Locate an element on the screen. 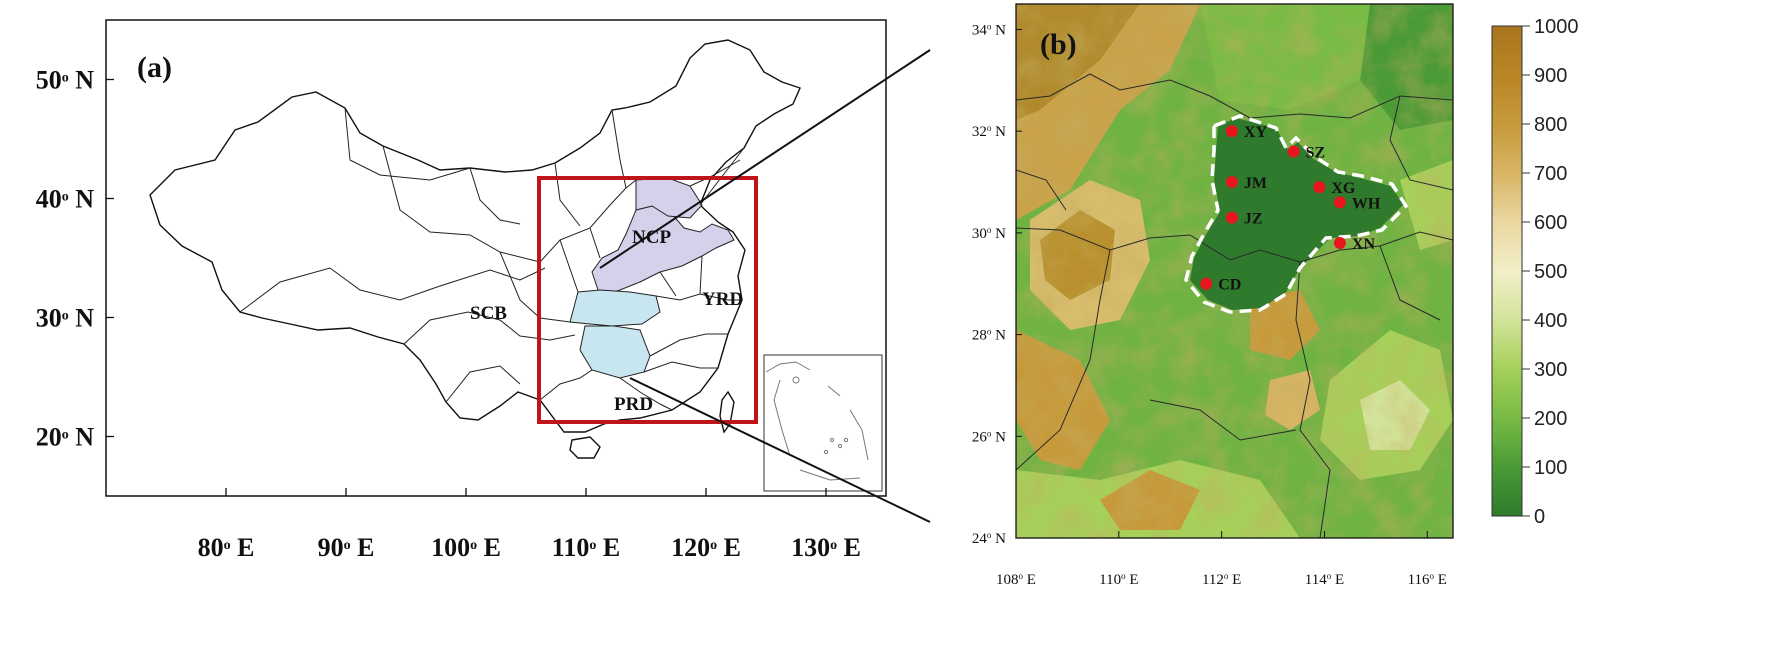 Image resolution: width=1776 pixels, height=664 pixels. region-label-ncp: NCP is located at coordinates (651, 237).